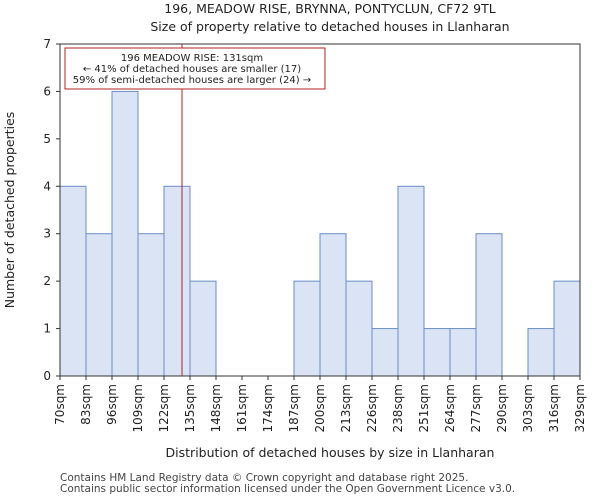 This screenshot has width=600, height=500. I want to click on bar-200sqm, so click(333, 305).